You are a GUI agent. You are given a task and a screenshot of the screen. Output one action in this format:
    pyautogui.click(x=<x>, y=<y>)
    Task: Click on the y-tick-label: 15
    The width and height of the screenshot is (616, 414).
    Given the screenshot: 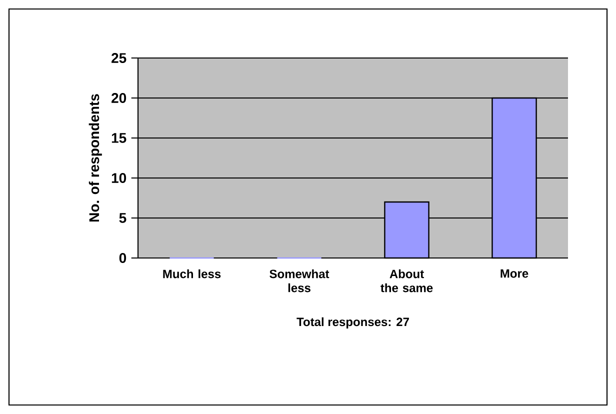 What is the action you would take?
    pyautogui.click(x=119, y=138)
    